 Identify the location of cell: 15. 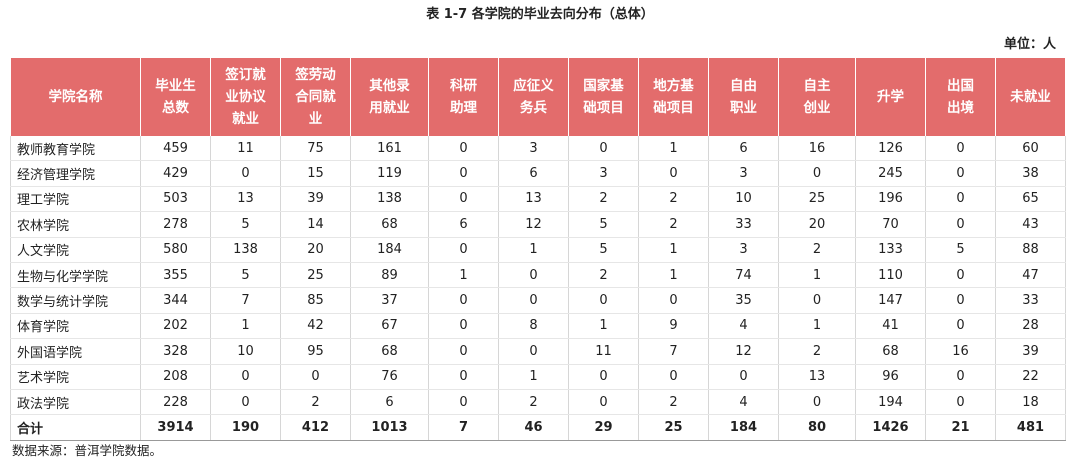
(315, 173).